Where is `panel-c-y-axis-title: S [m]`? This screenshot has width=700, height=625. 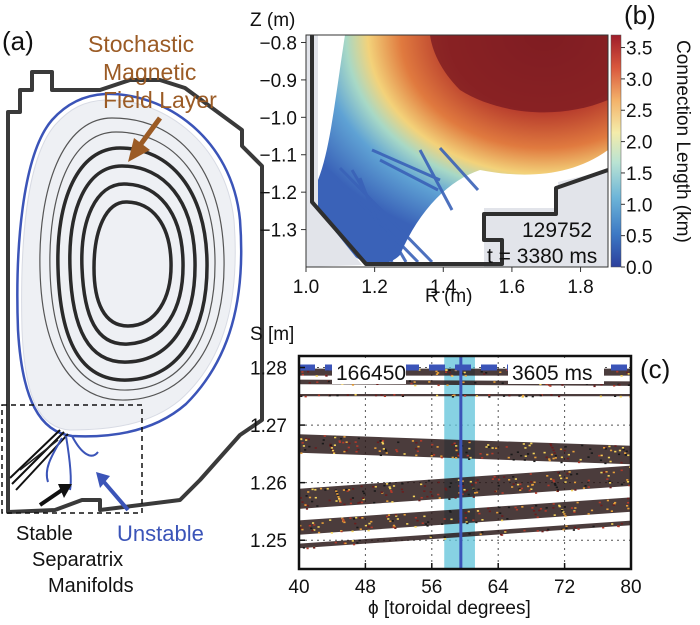 panel-c-y-axis-title: S [m] is located at coordinates (272, 334).